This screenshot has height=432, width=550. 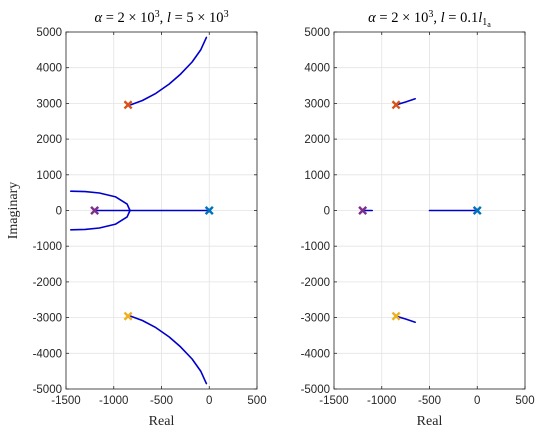 I want to click on title-part: a, so click(x=489, y=24).